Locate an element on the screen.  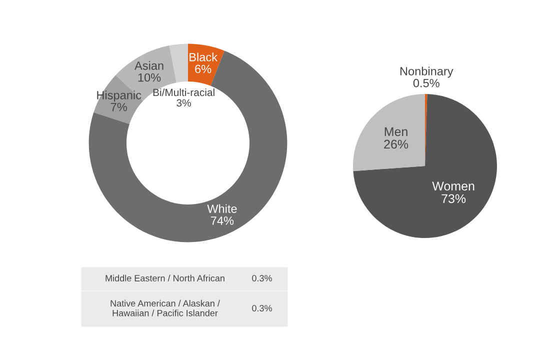
data-label: 10% is located at coordinates (149, 77).